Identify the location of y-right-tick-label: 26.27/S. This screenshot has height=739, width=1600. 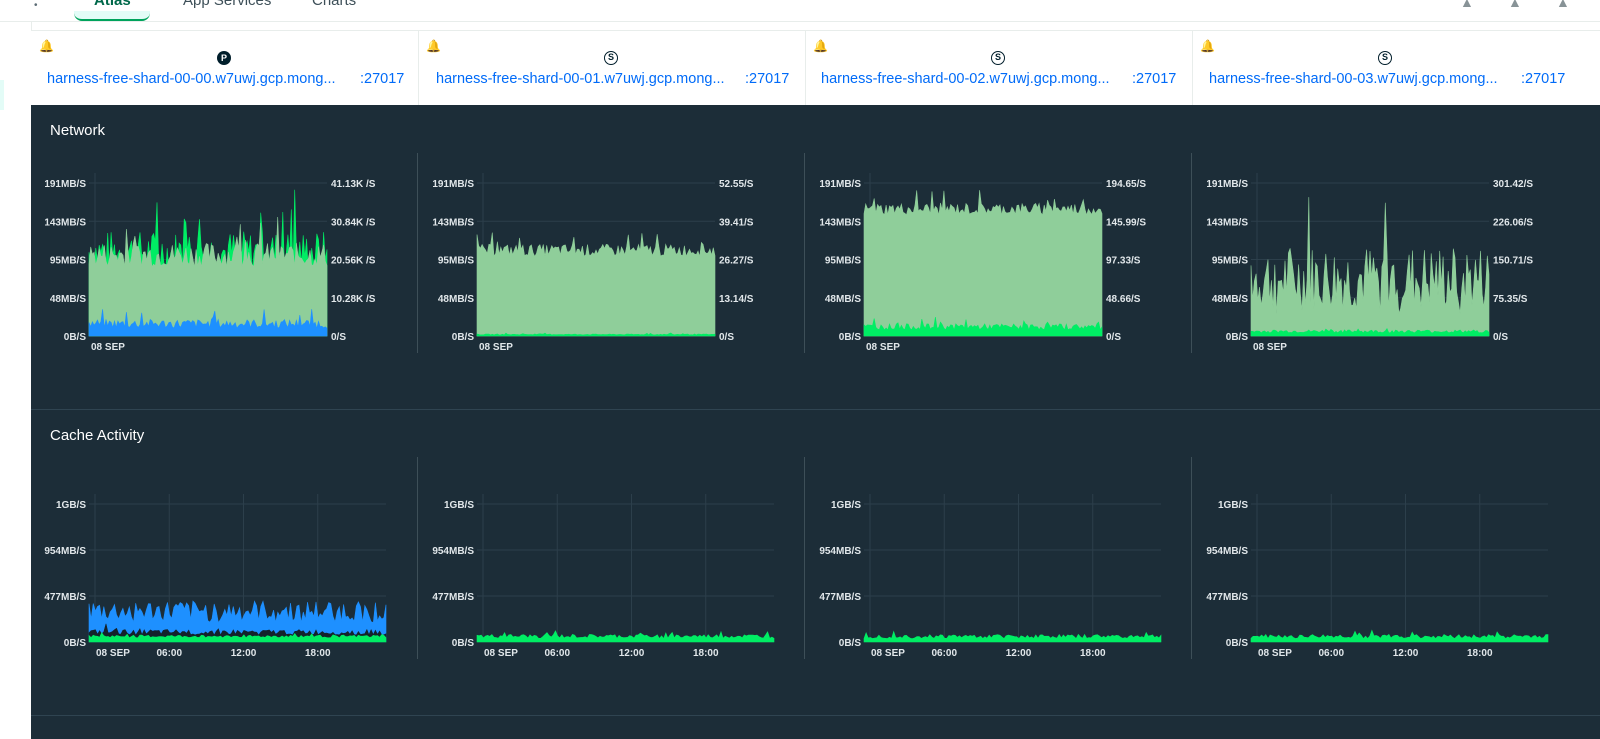
(736, 261).